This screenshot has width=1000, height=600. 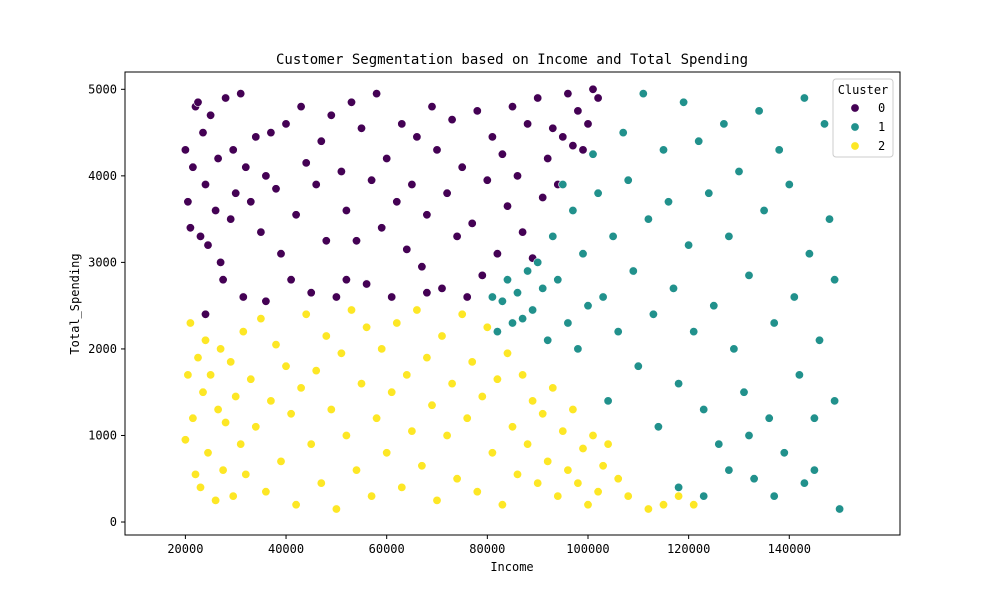 I want to click on legend-label-2: 2, so click(x=881, y=146).